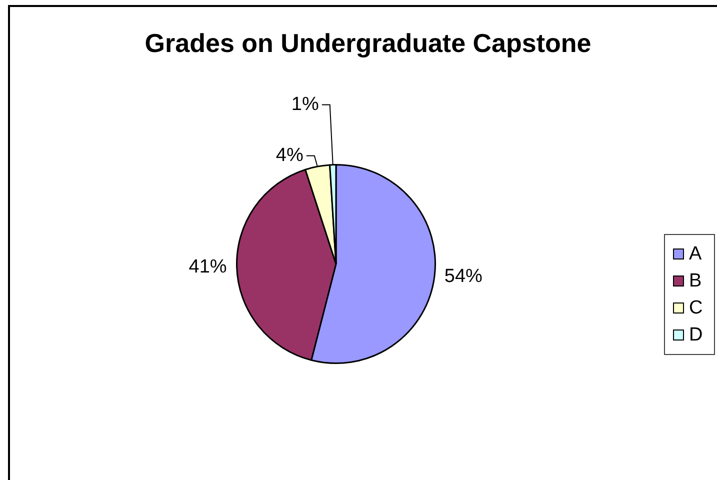  Describe the element at coordinates (695, 254) in the screenshot. I see `legend-label: A` at that location.